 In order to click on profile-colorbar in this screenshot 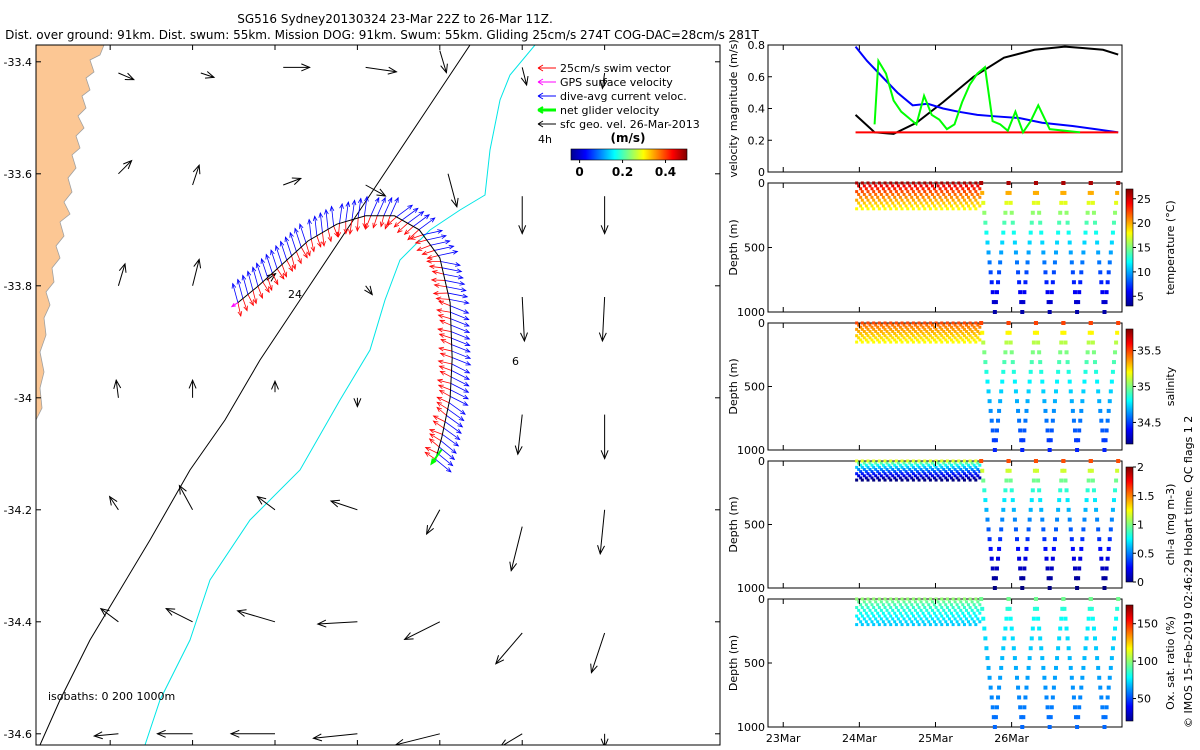, I will do `click(1129, 386)`.